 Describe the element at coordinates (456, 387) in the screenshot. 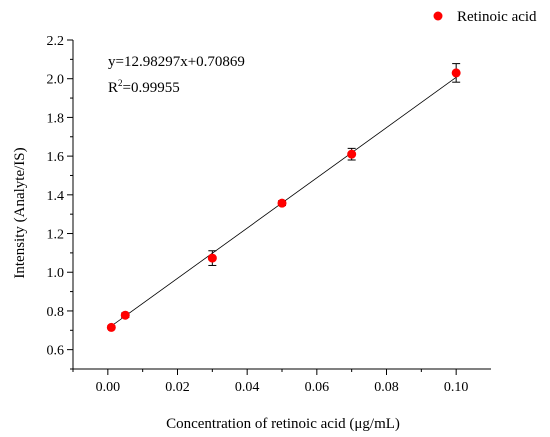

I see `x-tick-label: 0.10` at that location.